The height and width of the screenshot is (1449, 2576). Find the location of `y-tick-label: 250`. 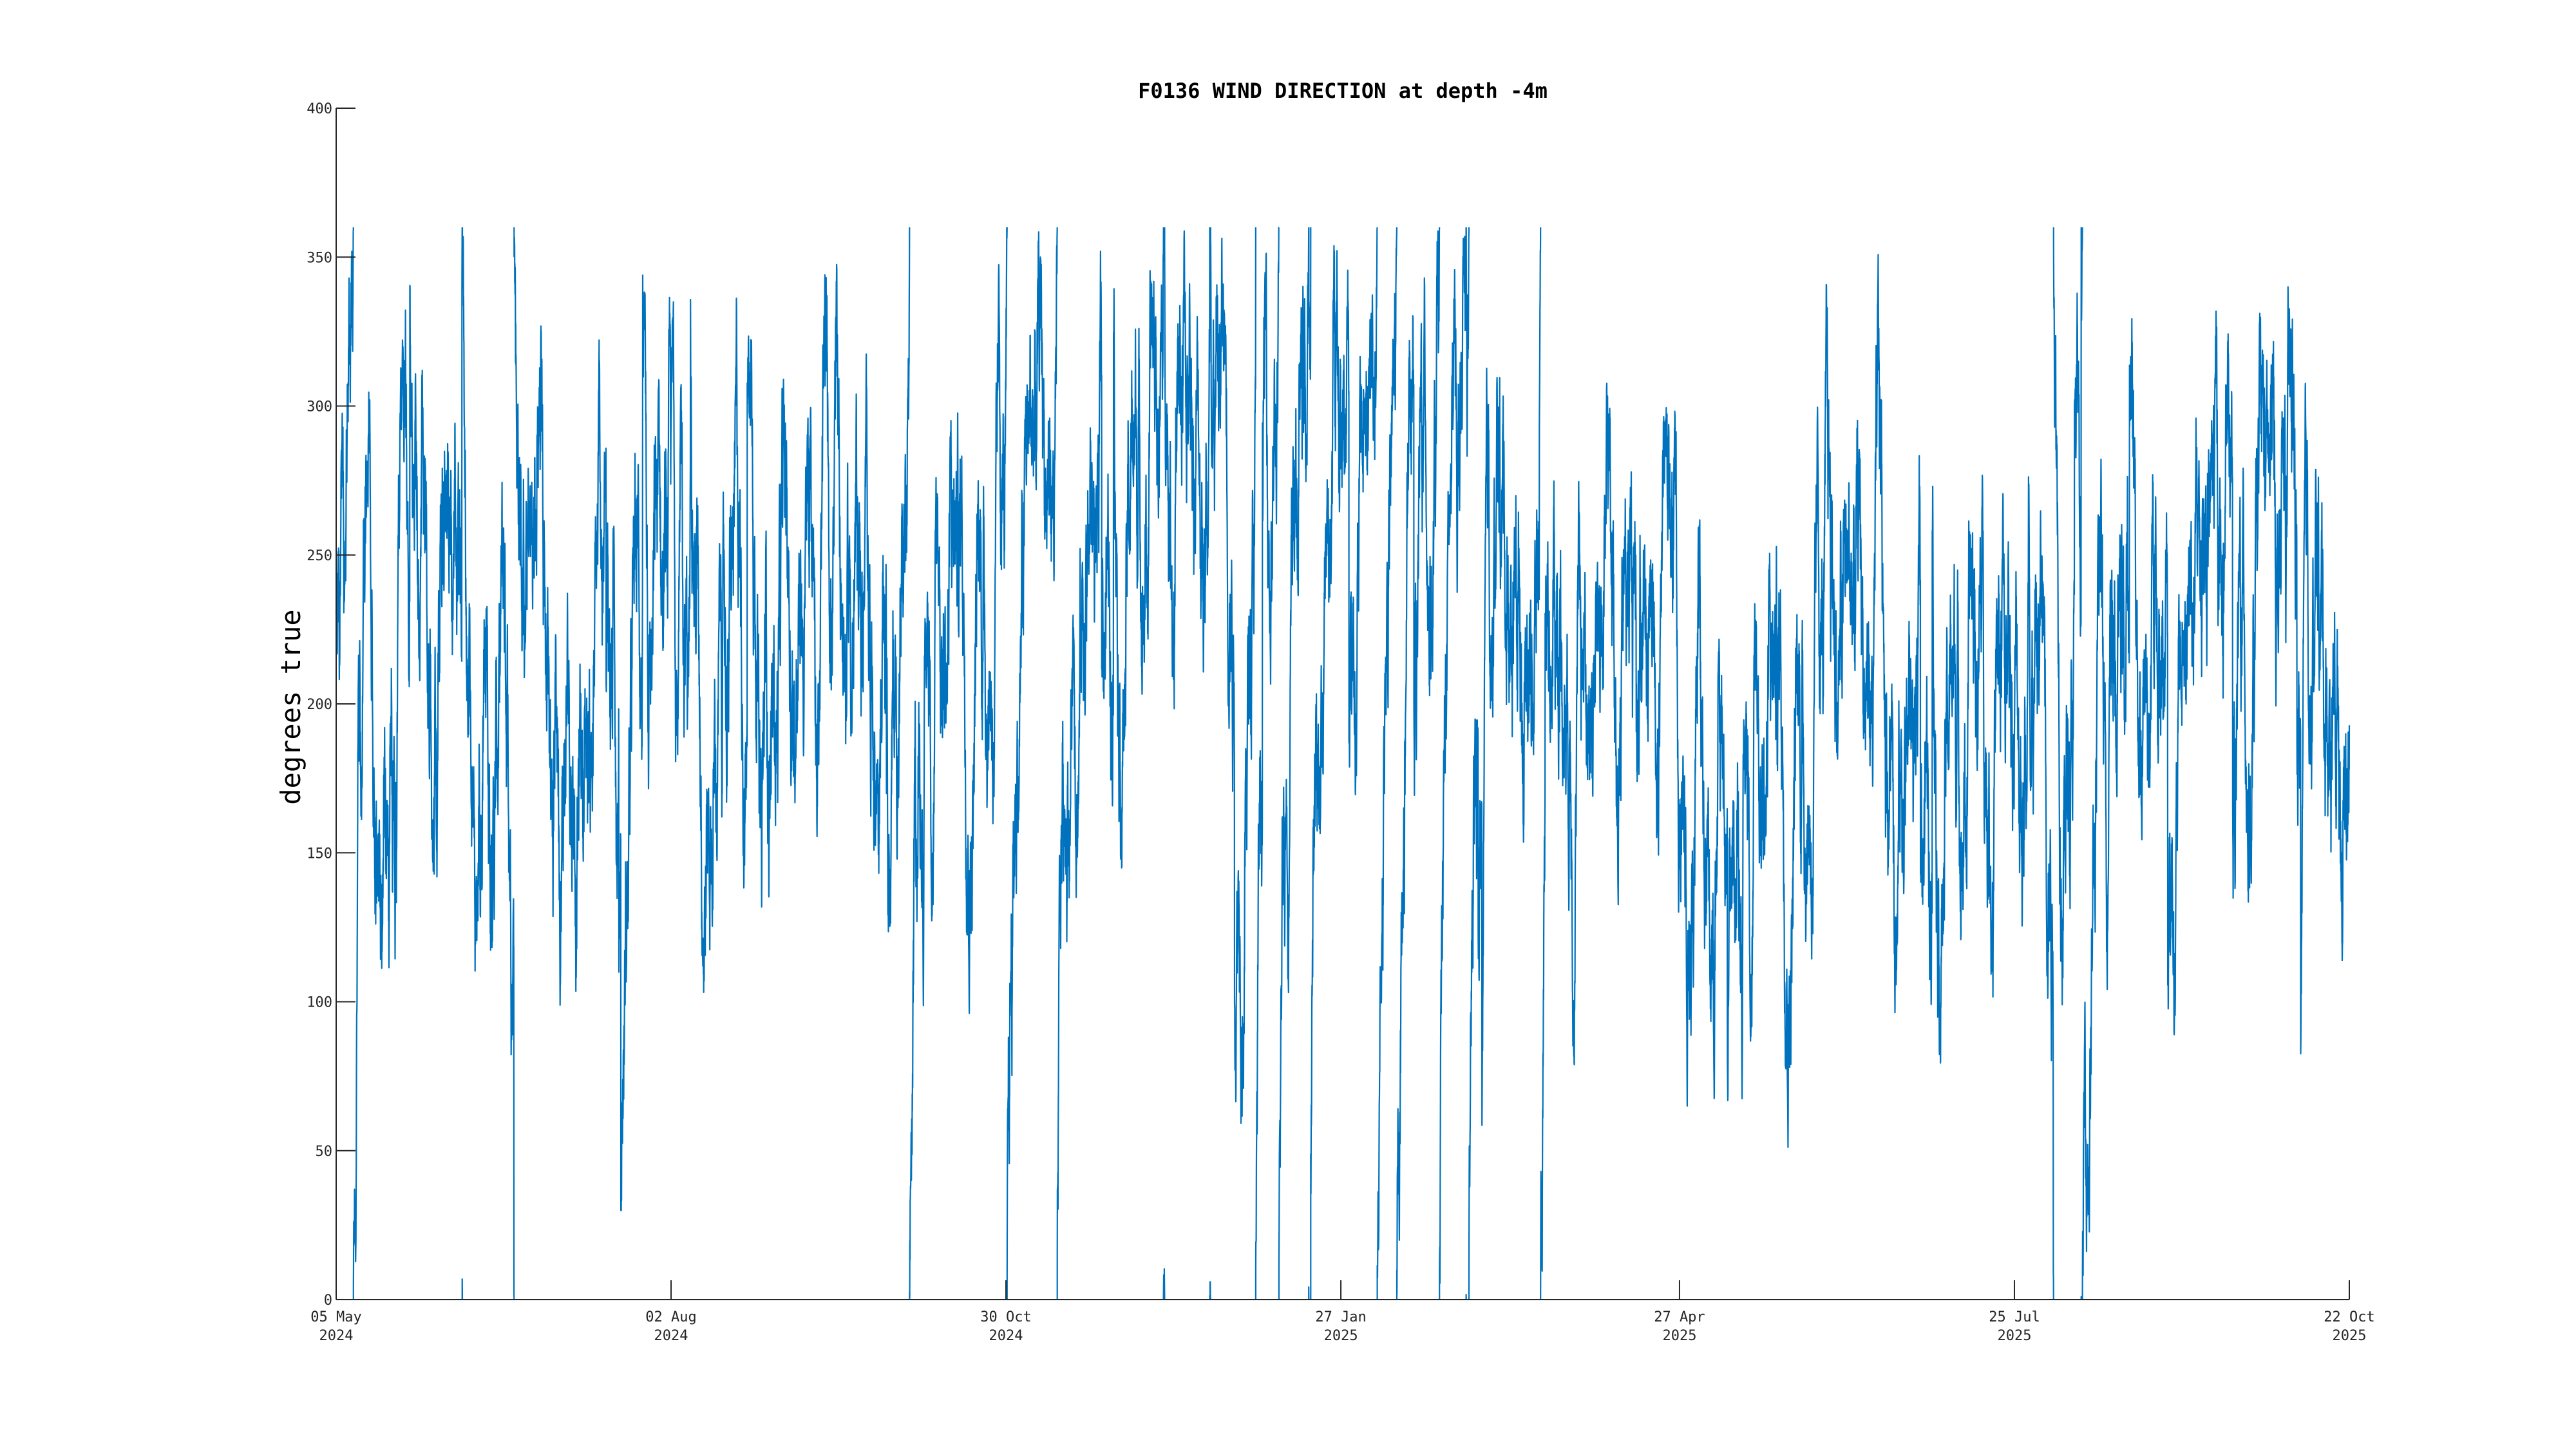

y-tick-label: 250 is located at coordinates (319, 556).